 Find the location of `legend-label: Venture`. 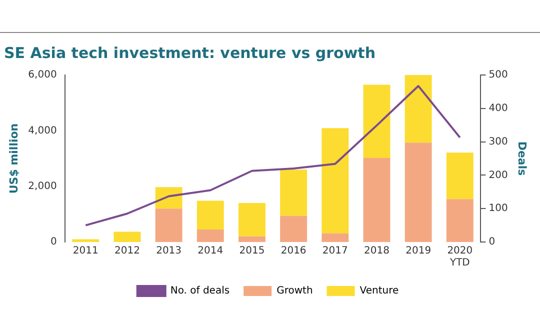

legend-label: Venture is located at coordinates (379, 291).